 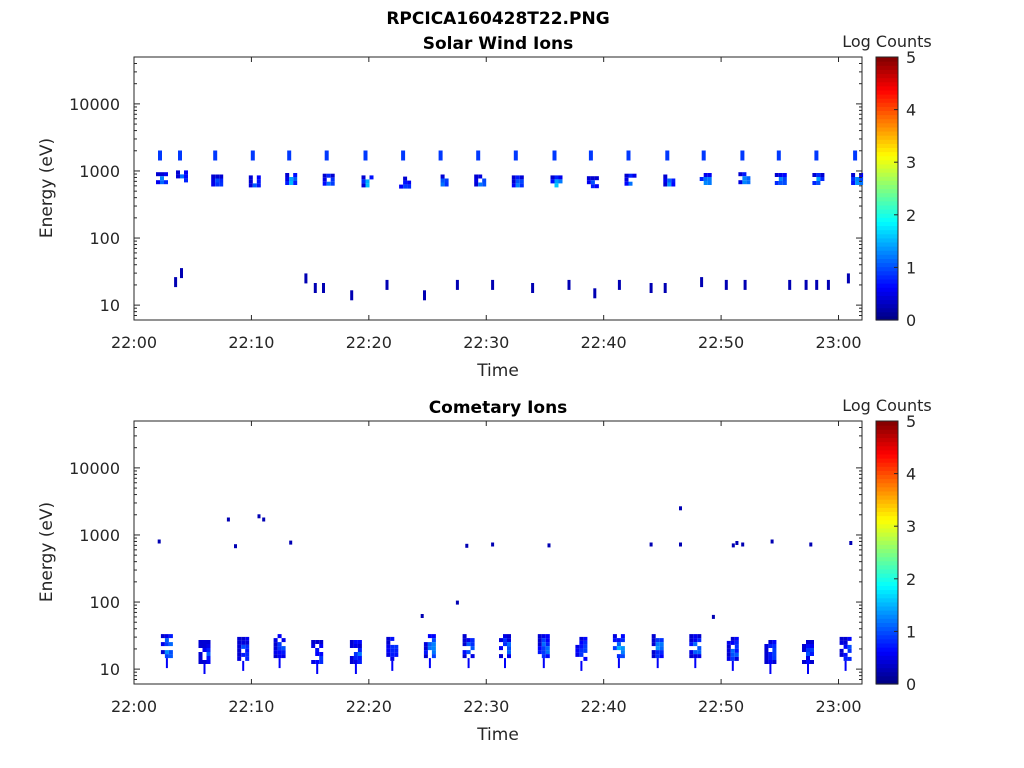 What do you see at coordinates (911, 684) in the screenshot?
I see `colorbar-tick-label: 0` at bounding box center [911, 684].